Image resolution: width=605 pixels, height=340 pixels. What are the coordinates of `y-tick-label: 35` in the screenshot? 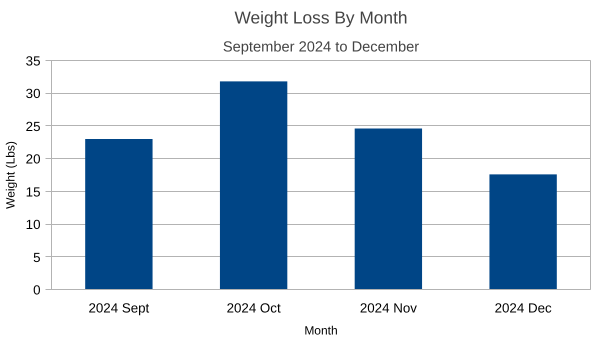 It's located at (33, 61).